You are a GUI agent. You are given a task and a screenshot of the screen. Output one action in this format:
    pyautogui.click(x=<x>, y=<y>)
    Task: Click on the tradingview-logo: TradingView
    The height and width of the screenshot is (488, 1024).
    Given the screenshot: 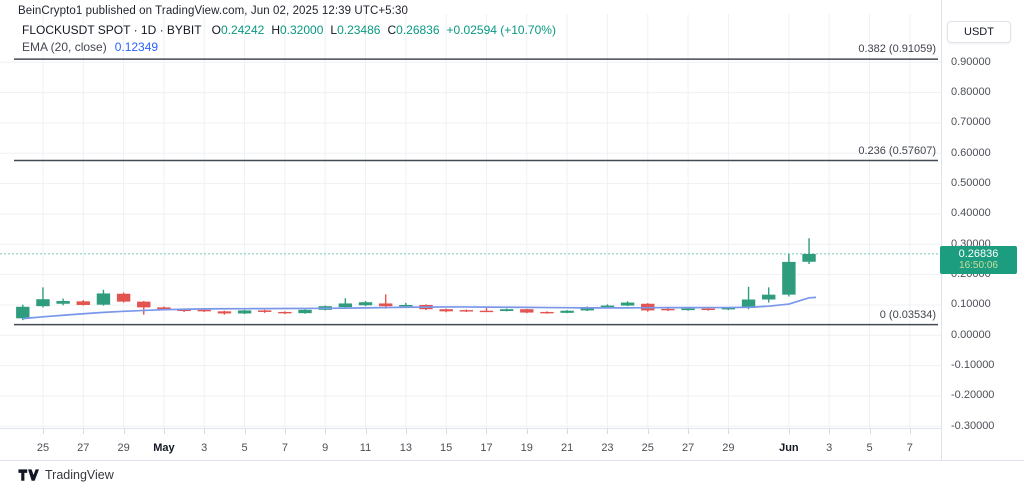 What is the action you would take?
    pyautogui.click(x=66, y=475)
    